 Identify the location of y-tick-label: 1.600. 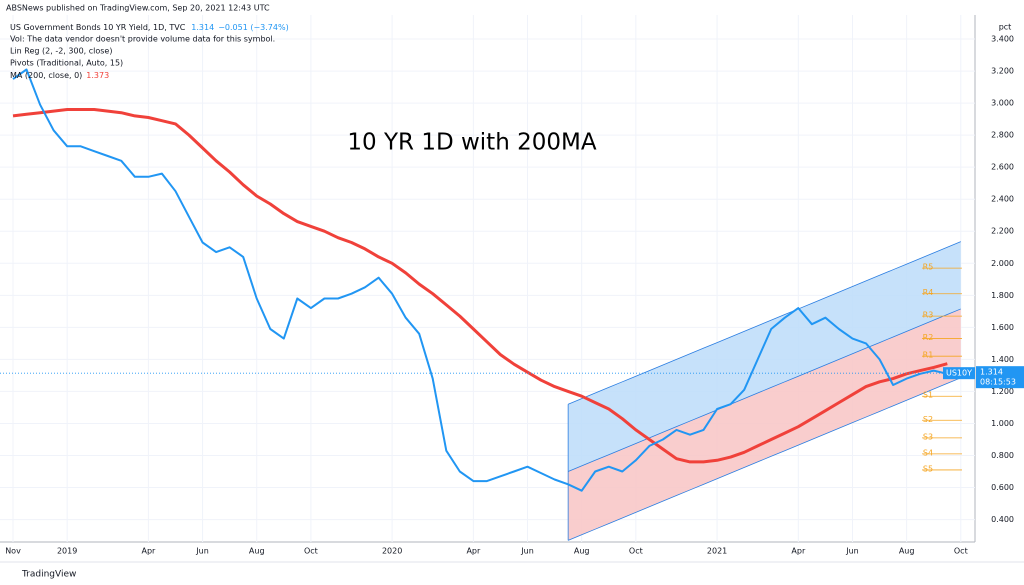
(1002, 327).